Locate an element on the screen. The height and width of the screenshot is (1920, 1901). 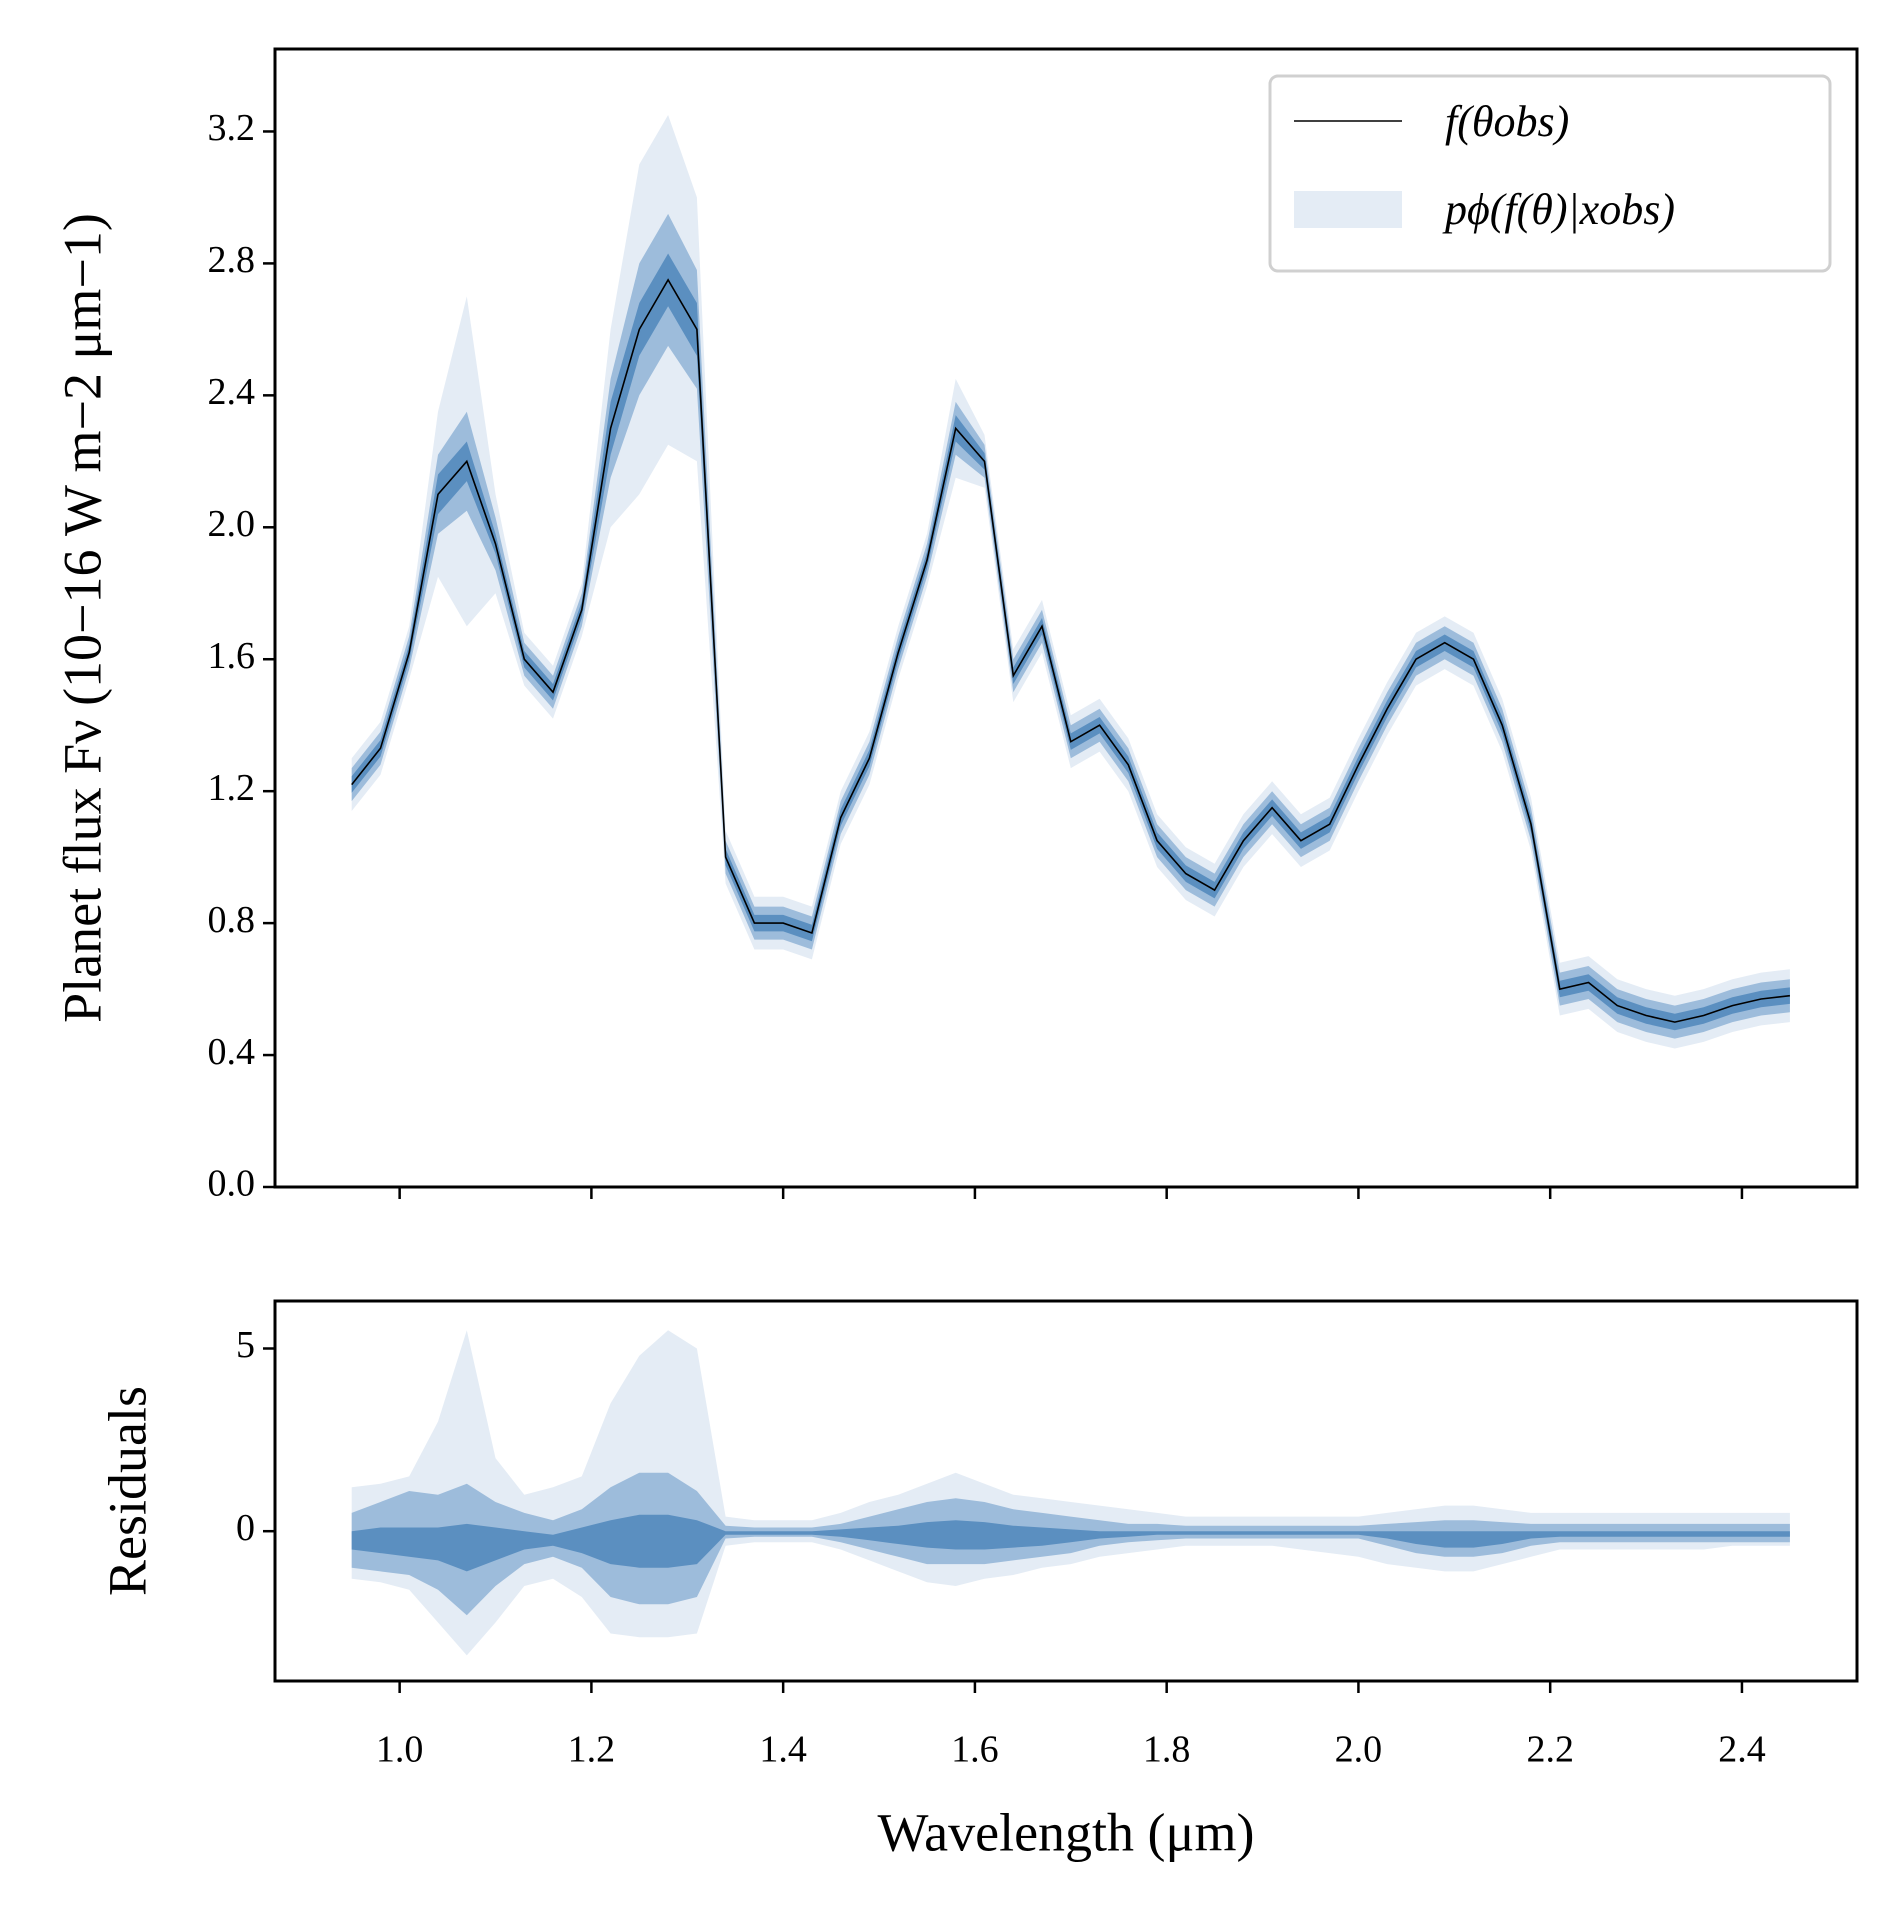
y-tick-label: 1.6 is located at coordinates (232, 656).